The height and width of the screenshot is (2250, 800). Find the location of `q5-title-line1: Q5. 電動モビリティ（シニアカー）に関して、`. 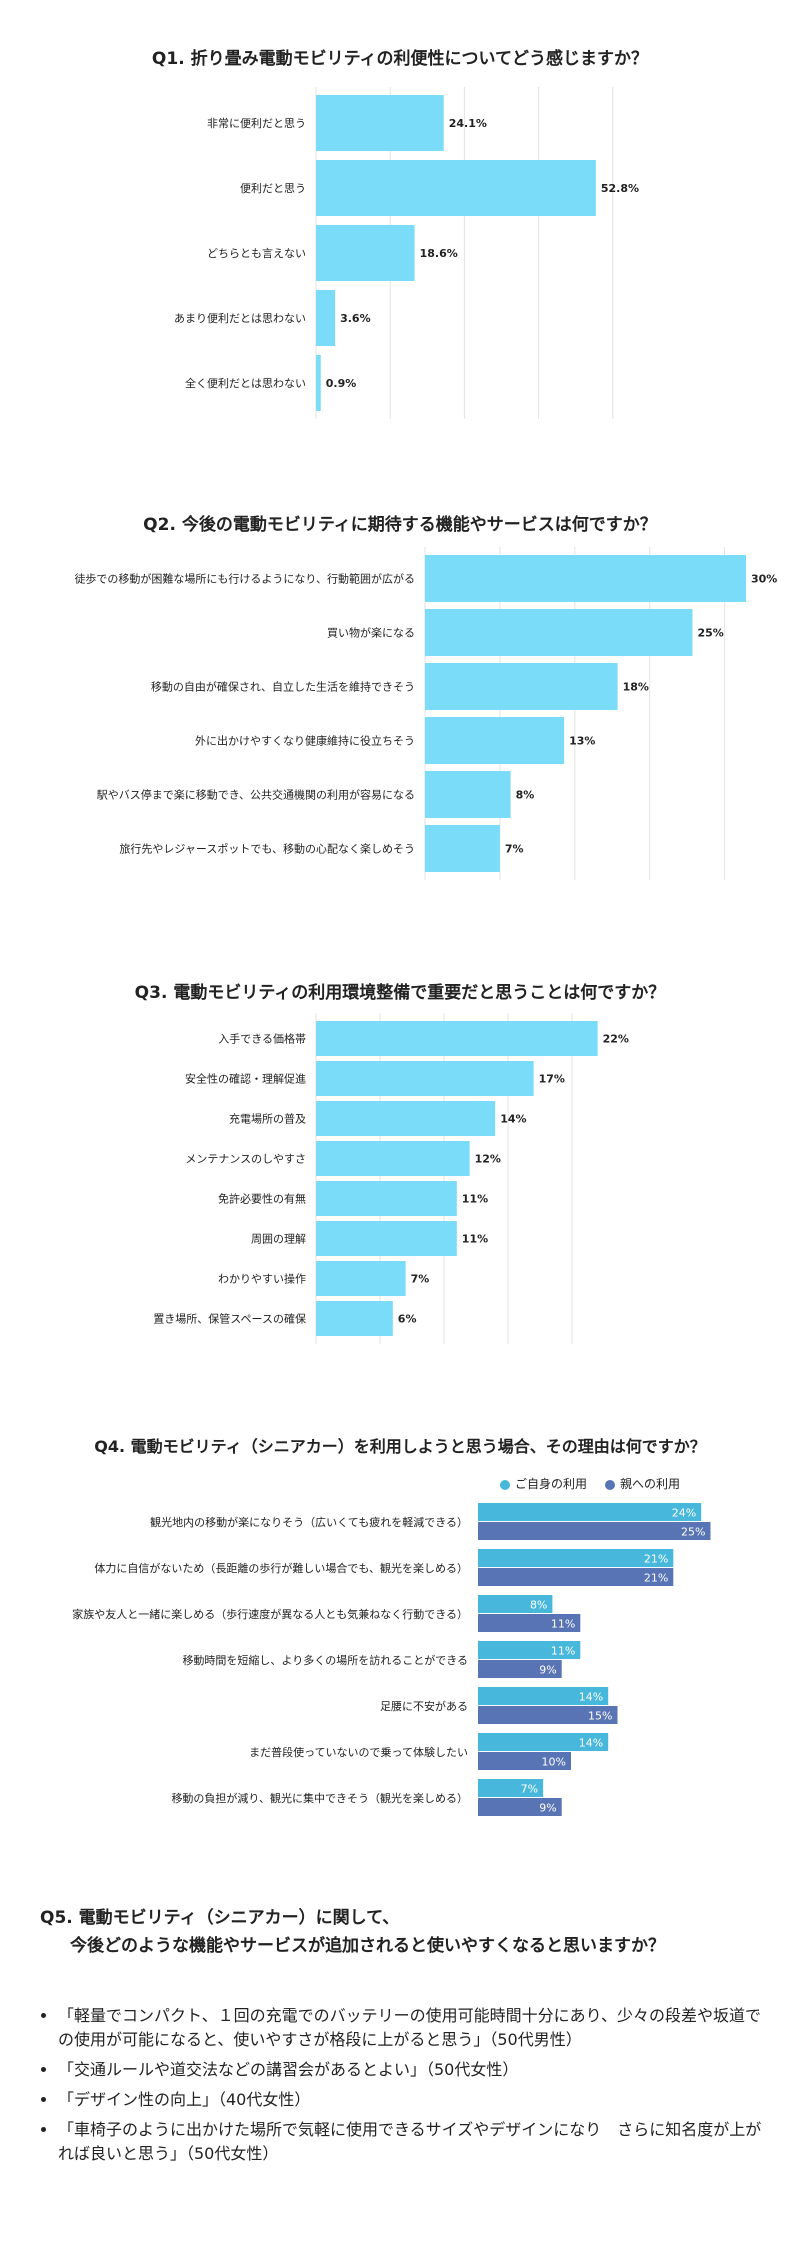

q5-title-line1: Q5. 電動モビリティ（シニアカー）に関して、 is located at coordinates (220, 1918).